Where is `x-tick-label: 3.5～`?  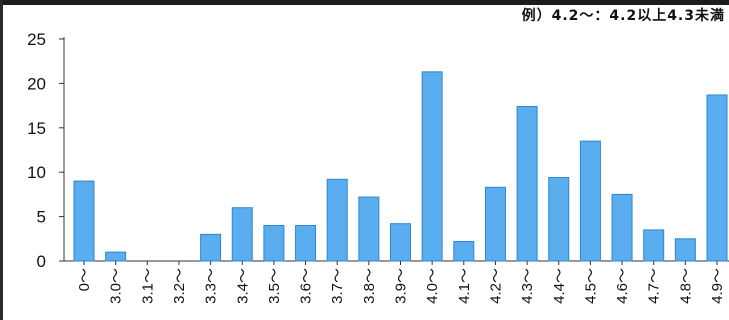
x-tick-label: 3.5～ is located at coordinates (274, 286).